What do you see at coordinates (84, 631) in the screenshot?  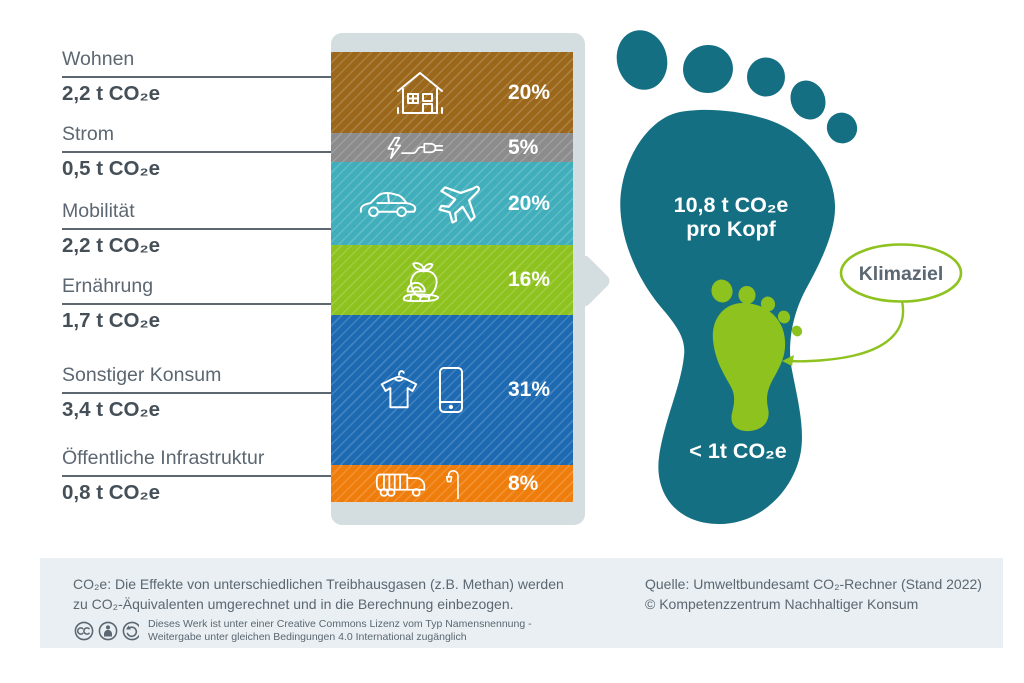 I see `cc-icon` at bounding box center [84, 631].